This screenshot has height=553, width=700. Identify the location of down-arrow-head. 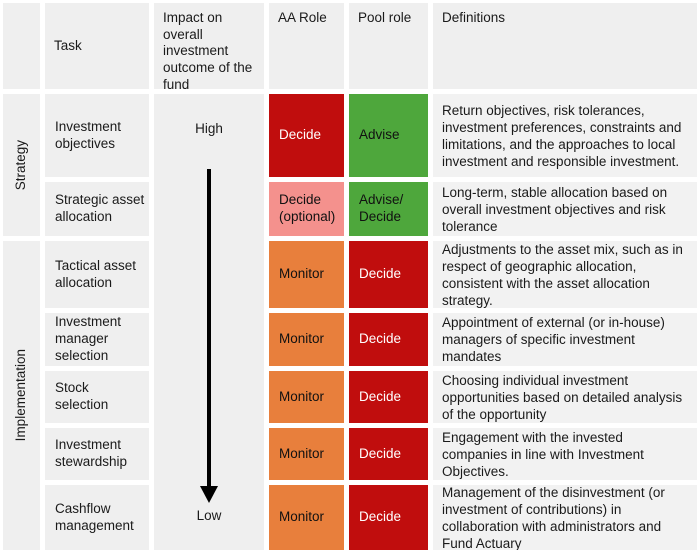
(209, 494).